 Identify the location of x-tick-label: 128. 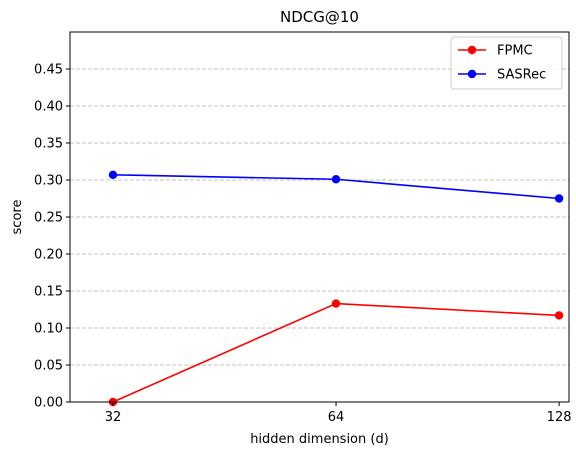
(559, 417).